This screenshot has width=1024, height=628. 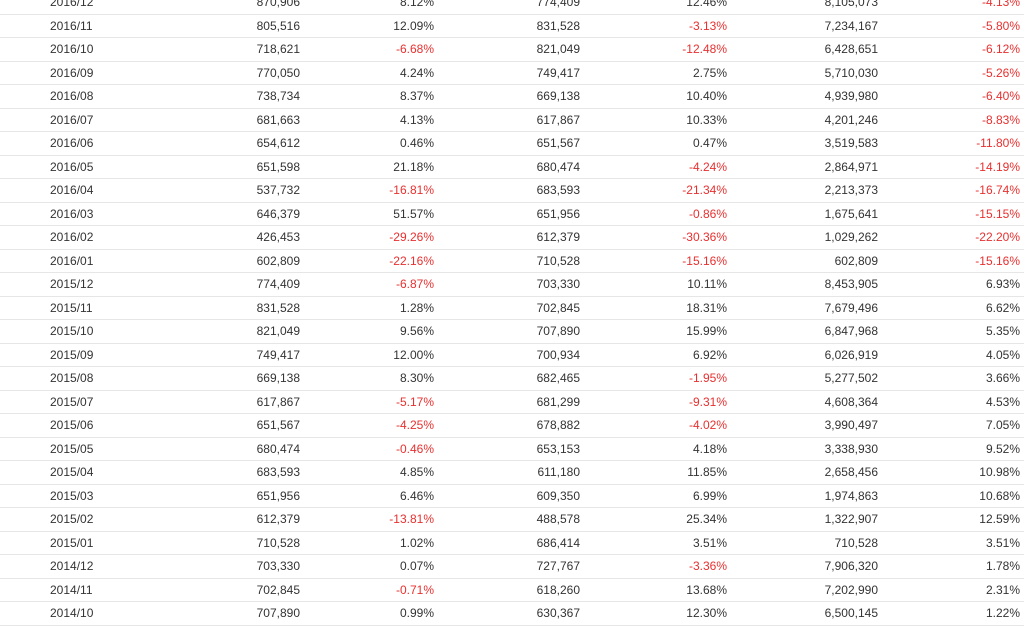 What do you see at coordinates (654, 425) in the screenshot?
I see `percent-cell-2: -4.02%` at bounding box center [654, 425].